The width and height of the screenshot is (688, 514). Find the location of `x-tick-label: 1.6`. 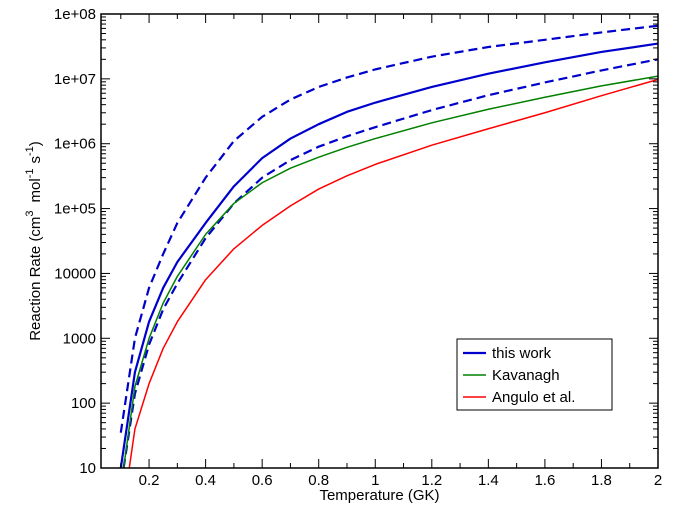

x-tick-label: 1.6 is located at coordinates (544, 480).